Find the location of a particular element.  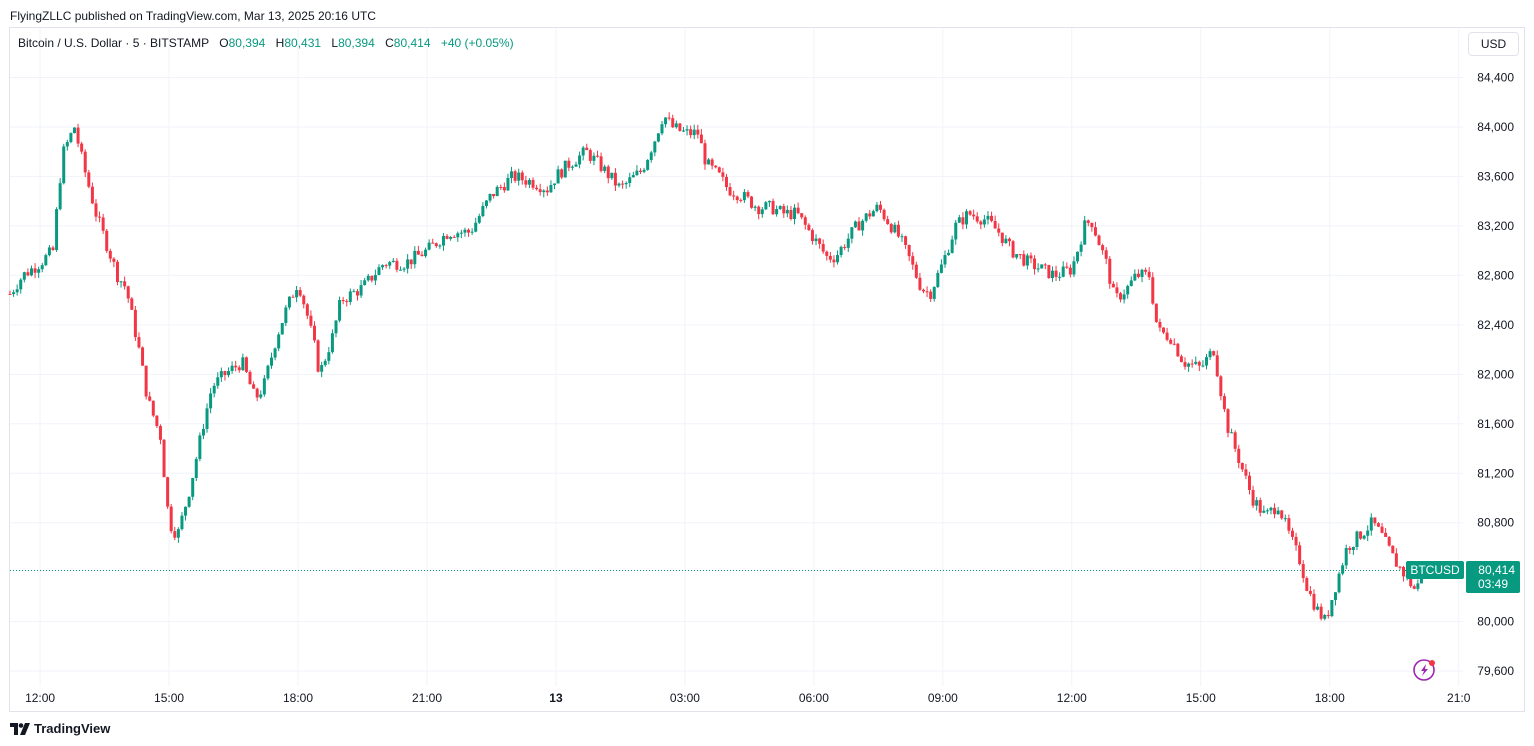

price-tick-label: 80,800 is located at coordinates (1495, 523).